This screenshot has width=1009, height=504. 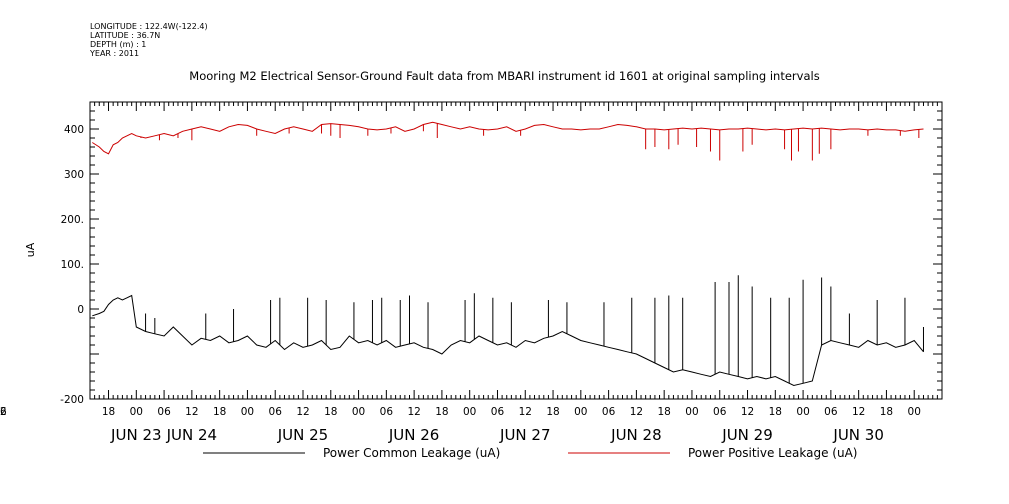 What do you see at coordinates (125, 35) in the screenshot?
I see `latitude-text: LATITUDE : 36.7N` at bounding box center [125, 35].